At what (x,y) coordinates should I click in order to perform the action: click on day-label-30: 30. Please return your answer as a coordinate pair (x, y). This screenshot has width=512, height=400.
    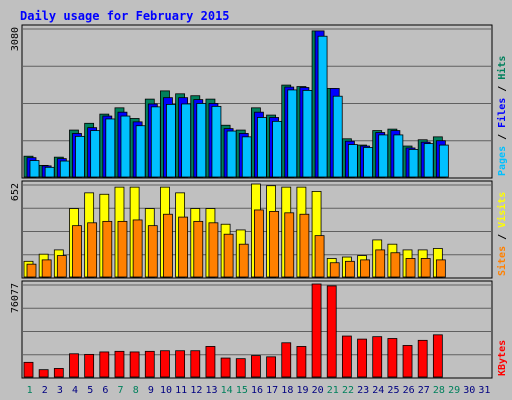
    Looking at the image, I should click on (469, 390).